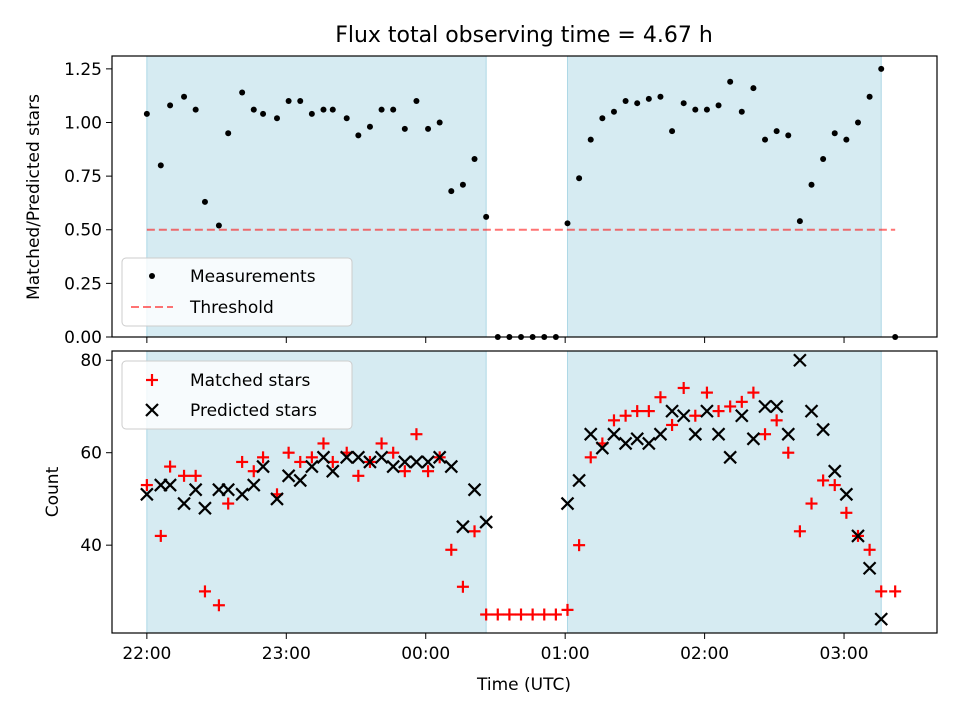  What do you see at coordinates (53, 491) in the screenshot?
I see `bottom-ylabel: Count` at bounding box center [53, 491].